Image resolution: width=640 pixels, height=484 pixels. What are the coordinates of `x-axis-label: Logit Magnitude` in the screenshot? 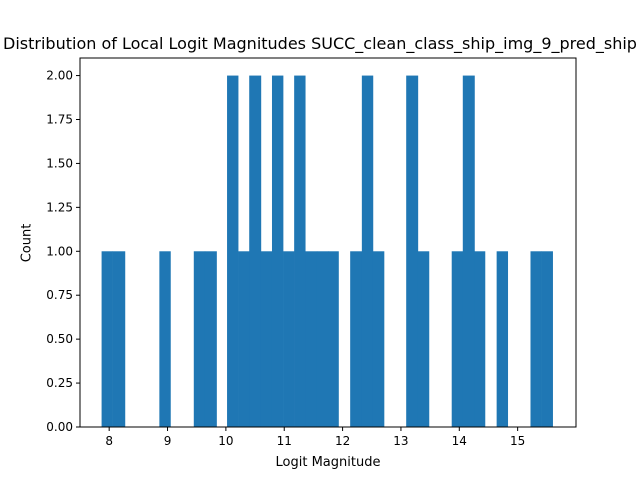 It's located at (328, 462).